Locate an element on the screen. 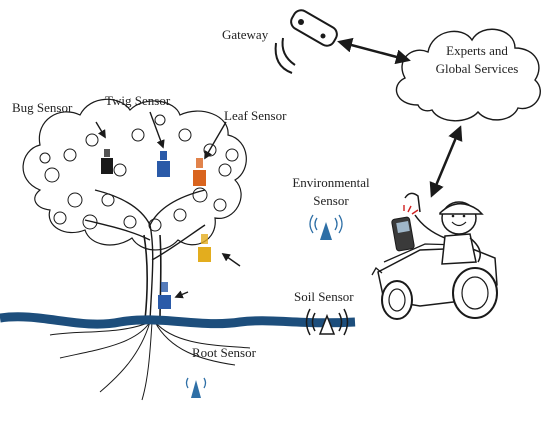 Image resolution: width=550 pixels, height=437 pixels. environmental-label-line1: Environmental is located at coordinates (331, 182).